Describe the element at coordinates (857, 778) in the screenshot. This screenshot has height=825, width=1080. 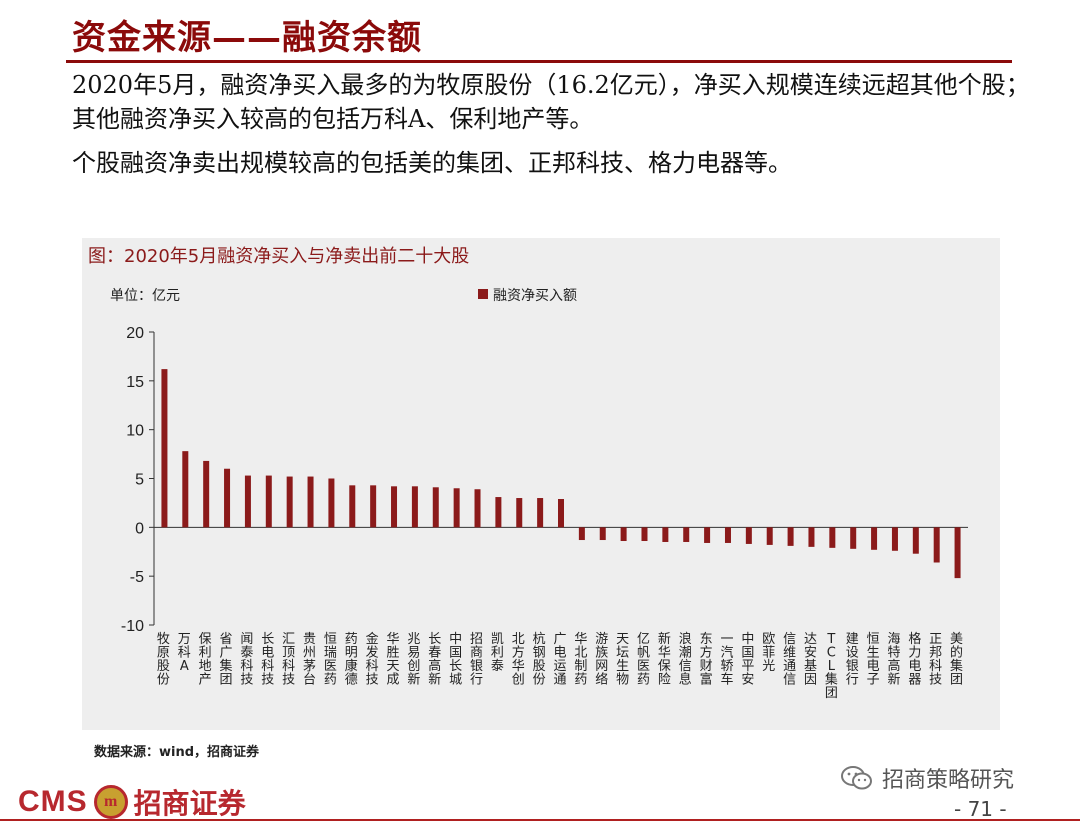
I see `wechat-icon` at that location.